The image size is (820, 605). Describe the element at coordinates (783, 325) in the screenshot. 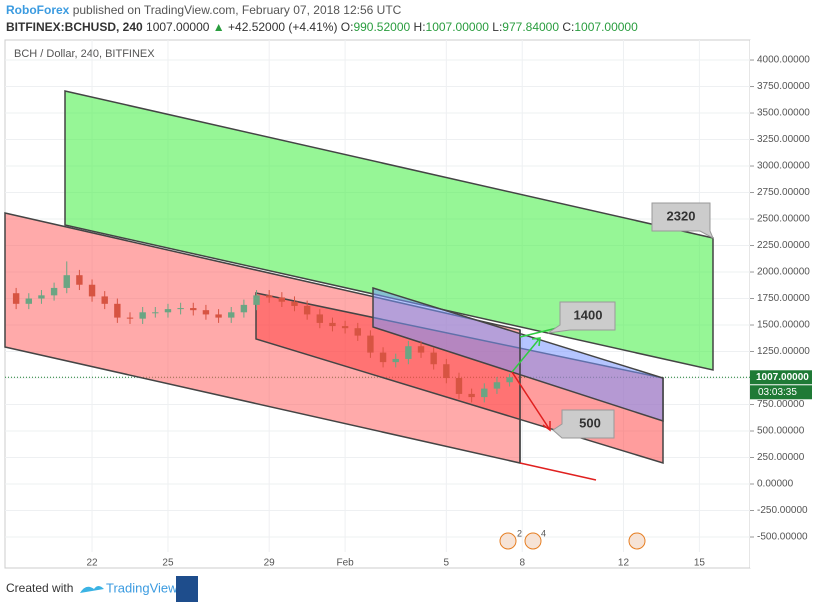

I see `y-tick-label: 1500.00000` at that location.